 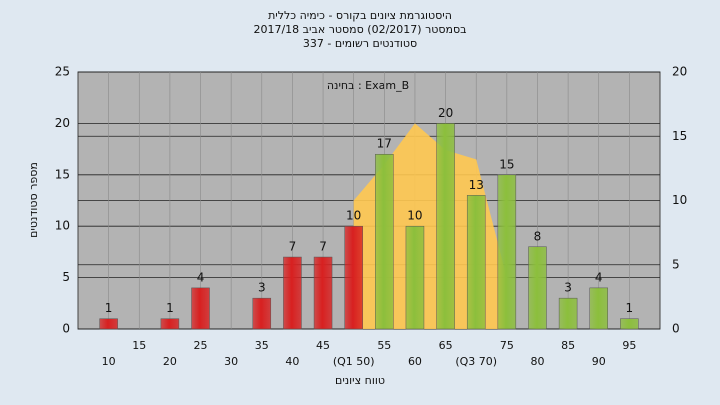 What do you see at coordinates (231, 361) in the screenshot?
I see `x-tick-label: 30` at bounding box center [231, 361].